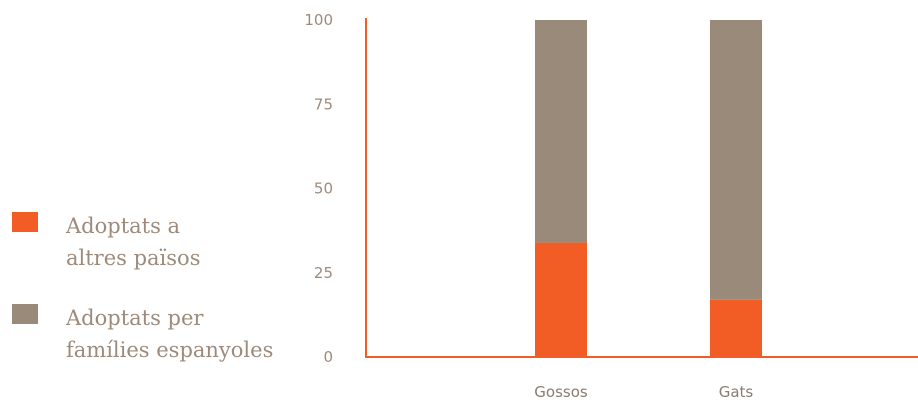 This screenshot has width=918, height=400. I want to click on legend-label-spanish-families-line2: famílies espanyoles, so click(170, 350).